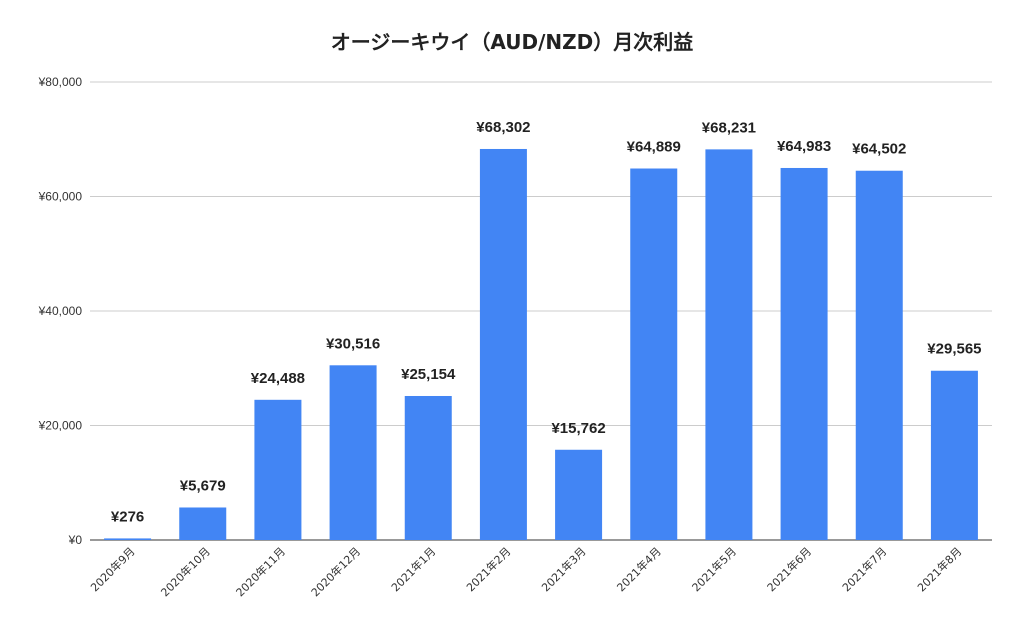 This screenshot has height=635, width=1024. I want to click on y-axis-ticks: ¥0 ¥20,000 ¥40,000 ¥60,000 ¥80,000, so click(60, 311).